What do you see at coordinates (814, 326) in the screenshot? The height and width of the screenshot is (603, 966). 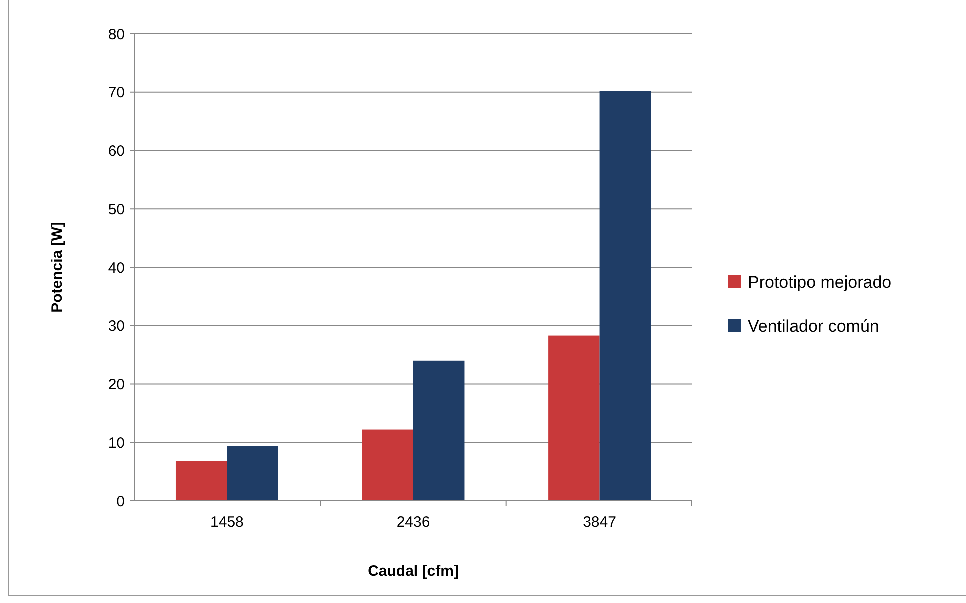 I see `legend-label: Ventilador común` at bounding box center [814, 326].